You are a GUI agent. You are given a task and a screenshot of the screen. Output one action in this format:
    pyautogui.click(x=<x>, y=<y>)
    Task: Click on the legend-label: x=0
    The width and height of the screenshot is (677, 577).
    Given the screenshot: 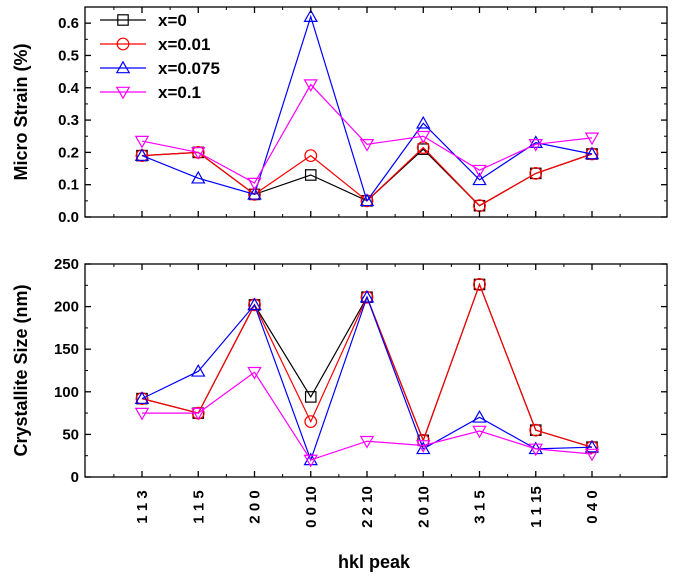 What is the action you would take?
    pyautogui.click(x=172, y=20)
    